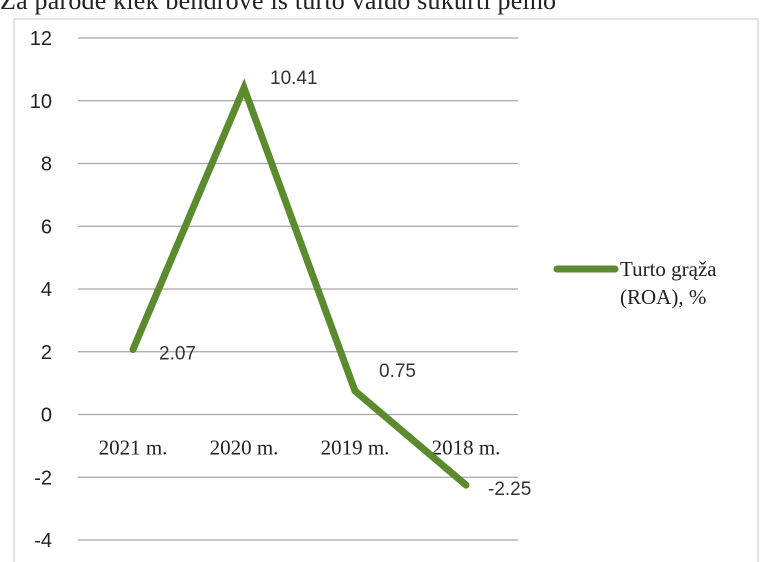 The width and height of the screenshot is (762, 562). What do you see at coordinates (397, 371) in the screenshot?
I see `data-label: 0.75` at bounding box center [397, 371].